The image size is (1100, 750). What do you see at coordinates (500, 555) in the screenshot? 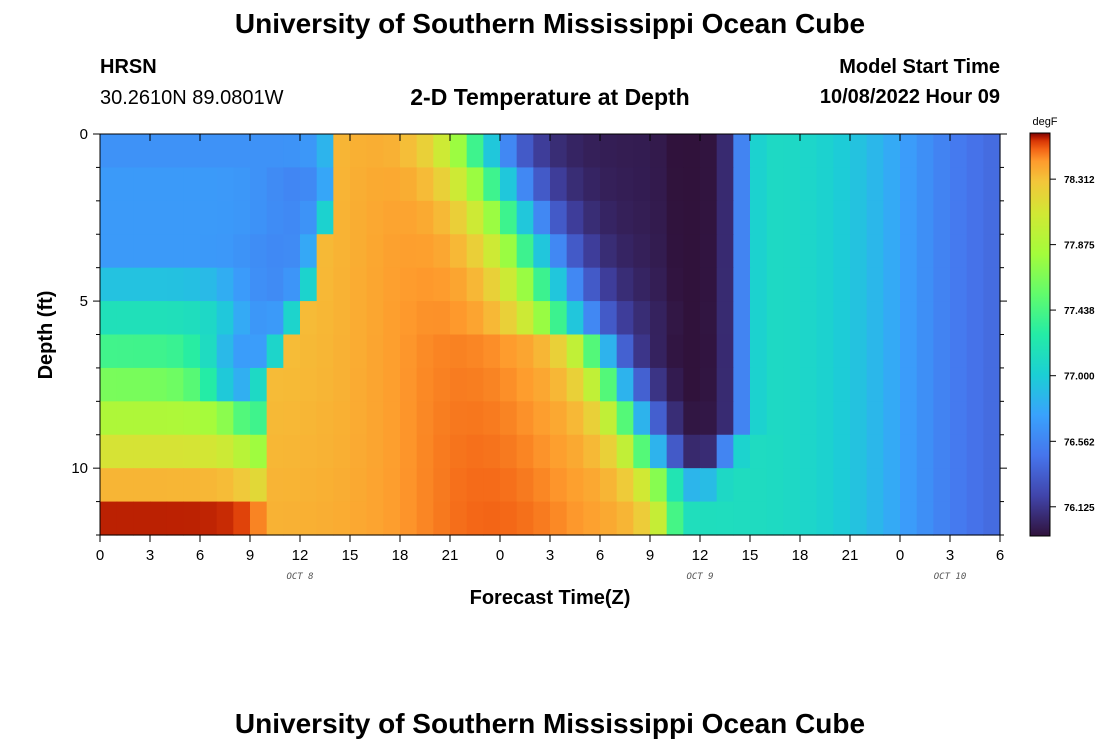
I see `x-tick-label: 0` at bounding box center [500, 555].